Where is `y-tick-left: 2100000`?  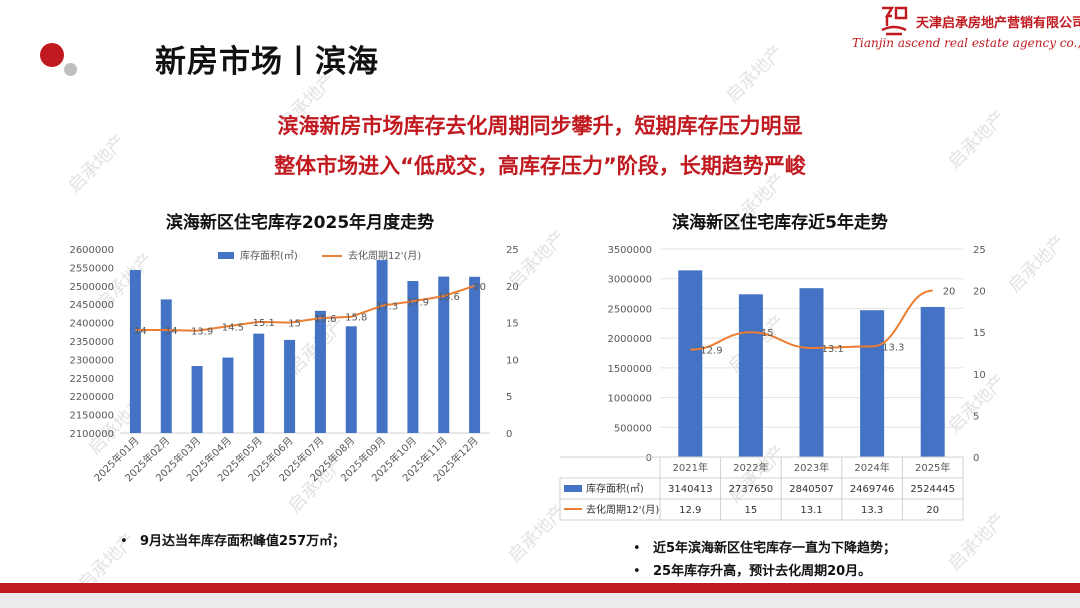
y-tick-left: 2100000 is located at coordinates (91, 434).